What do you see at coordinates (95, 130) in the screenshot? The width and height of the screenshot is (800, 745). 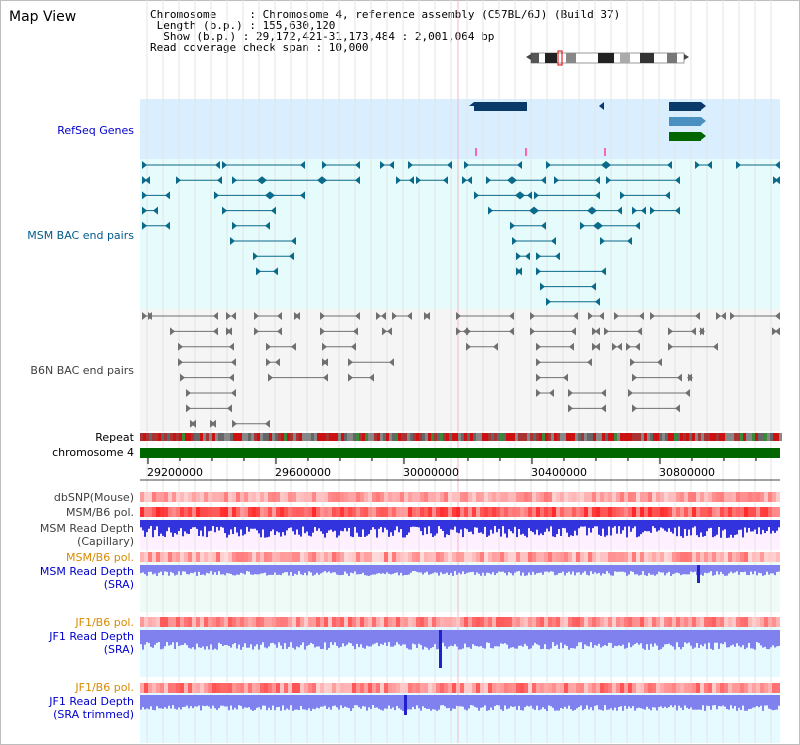 I see `track-label-refseq: RefSeq Genes` at bounding box center [95, 130].